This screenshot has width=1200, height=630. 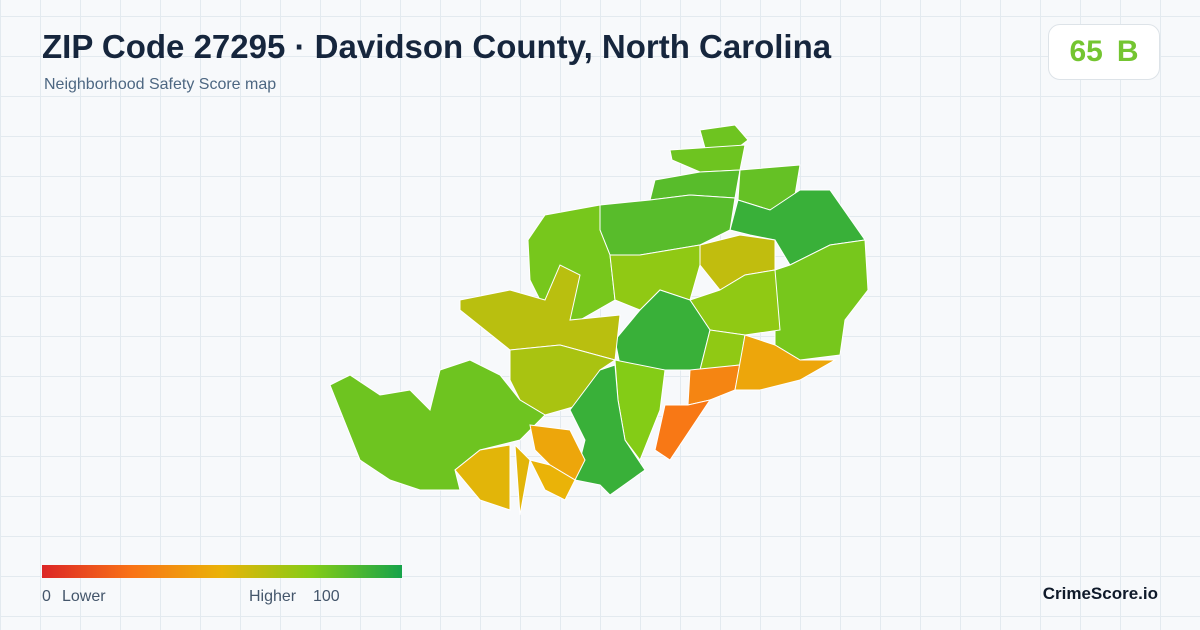 I want to click on score-badge: 65 B, so click(x=1104, y=52).